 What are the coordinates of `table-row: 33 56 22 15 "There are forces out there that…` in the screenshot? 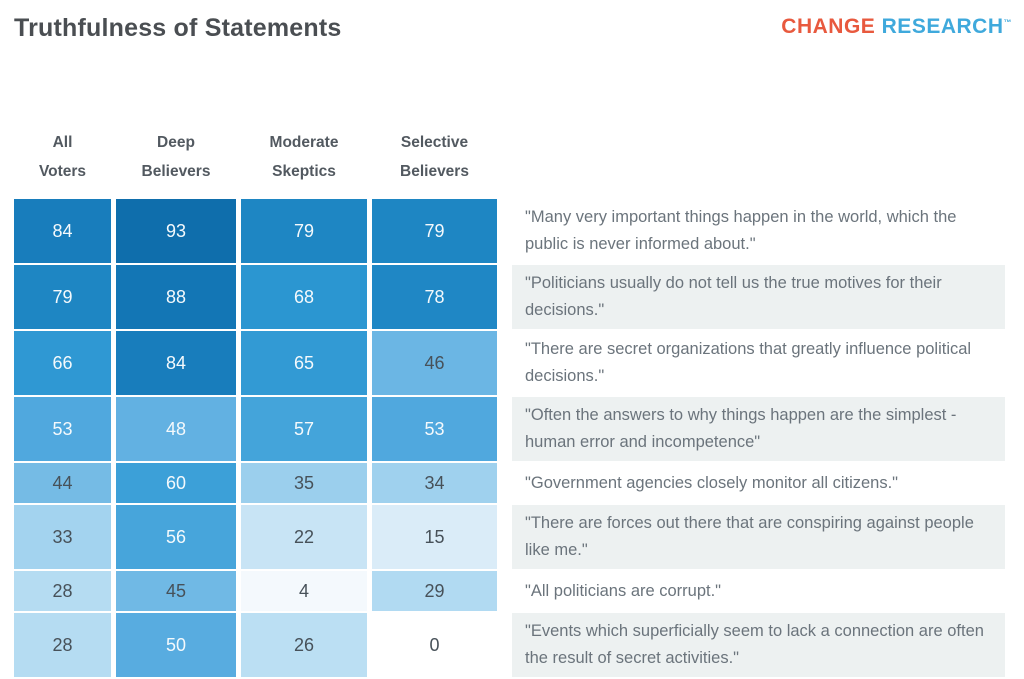 It's located at (509, 537).